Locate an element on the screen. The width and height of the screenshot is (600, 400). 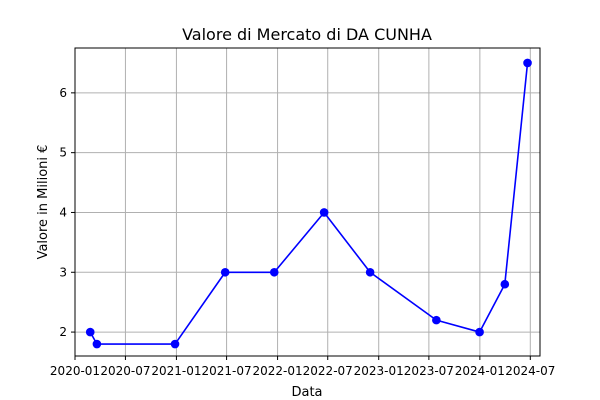
x-tick-label: 2020-07 is located at coordinates (125, 371).